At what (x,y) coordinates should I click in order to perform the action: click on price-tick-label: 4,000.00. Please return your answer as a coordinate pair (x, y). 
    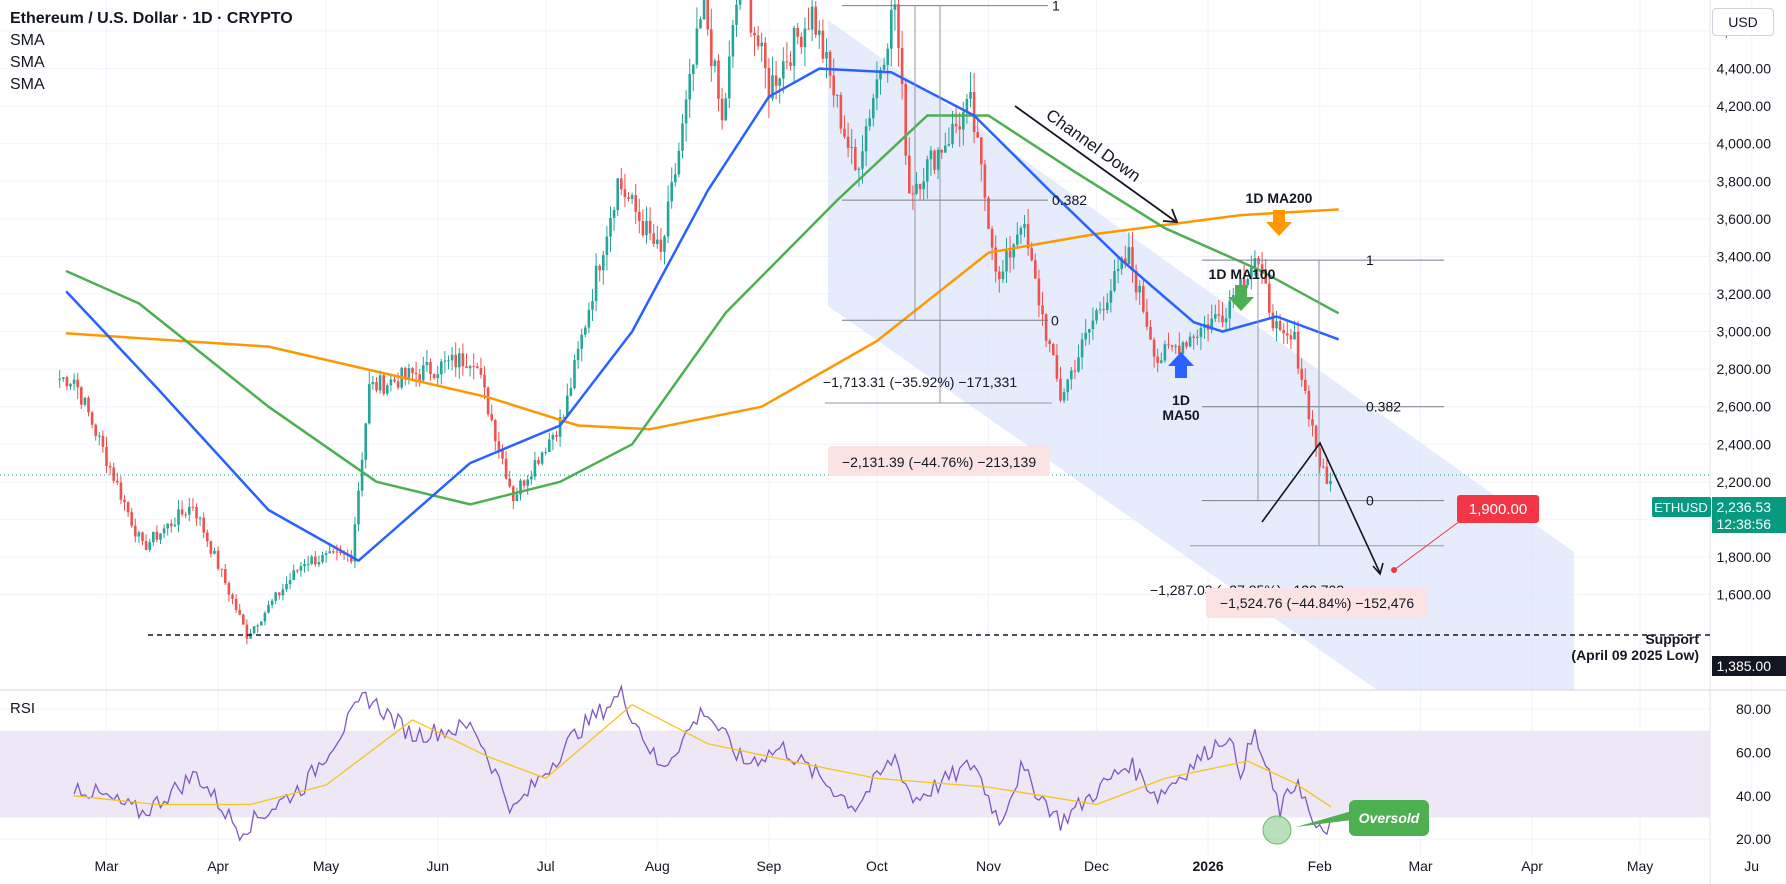
    Looking at the image, I should click on (1744, 144).